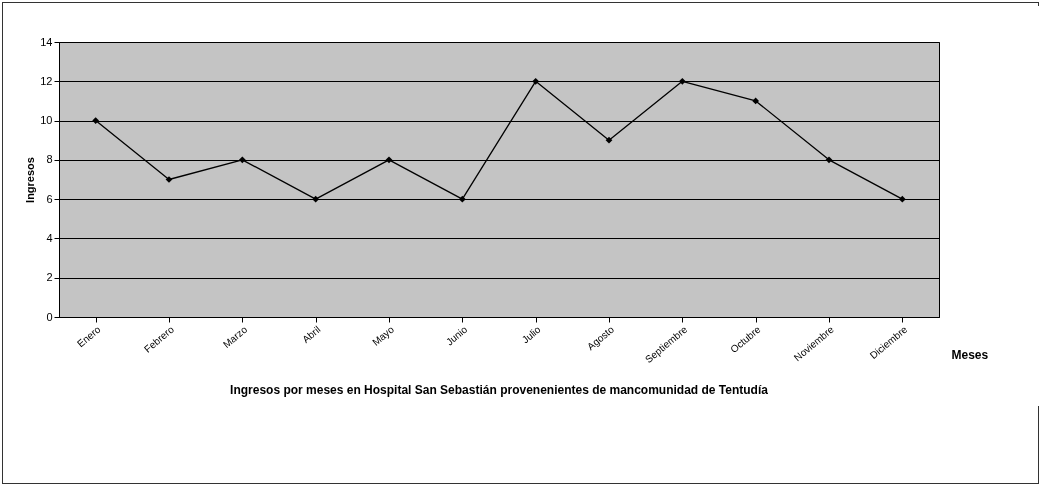  Describe the element at coordinates (49, 277) in the screenshot. I see `y-tick-label: 2` at that location.